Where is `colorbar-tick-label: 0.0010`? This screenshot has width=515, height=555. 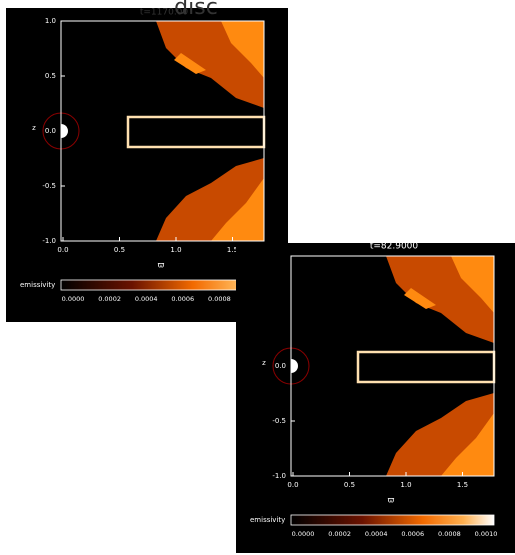 colorbar-tick-label: 0.0010 is located at coordinates (486, 534).